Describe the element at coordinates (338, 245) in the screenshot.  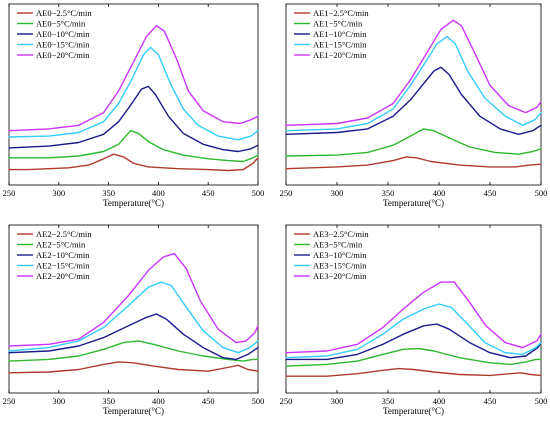
I see `legend-entry: AE3−5°C/min` at that location.